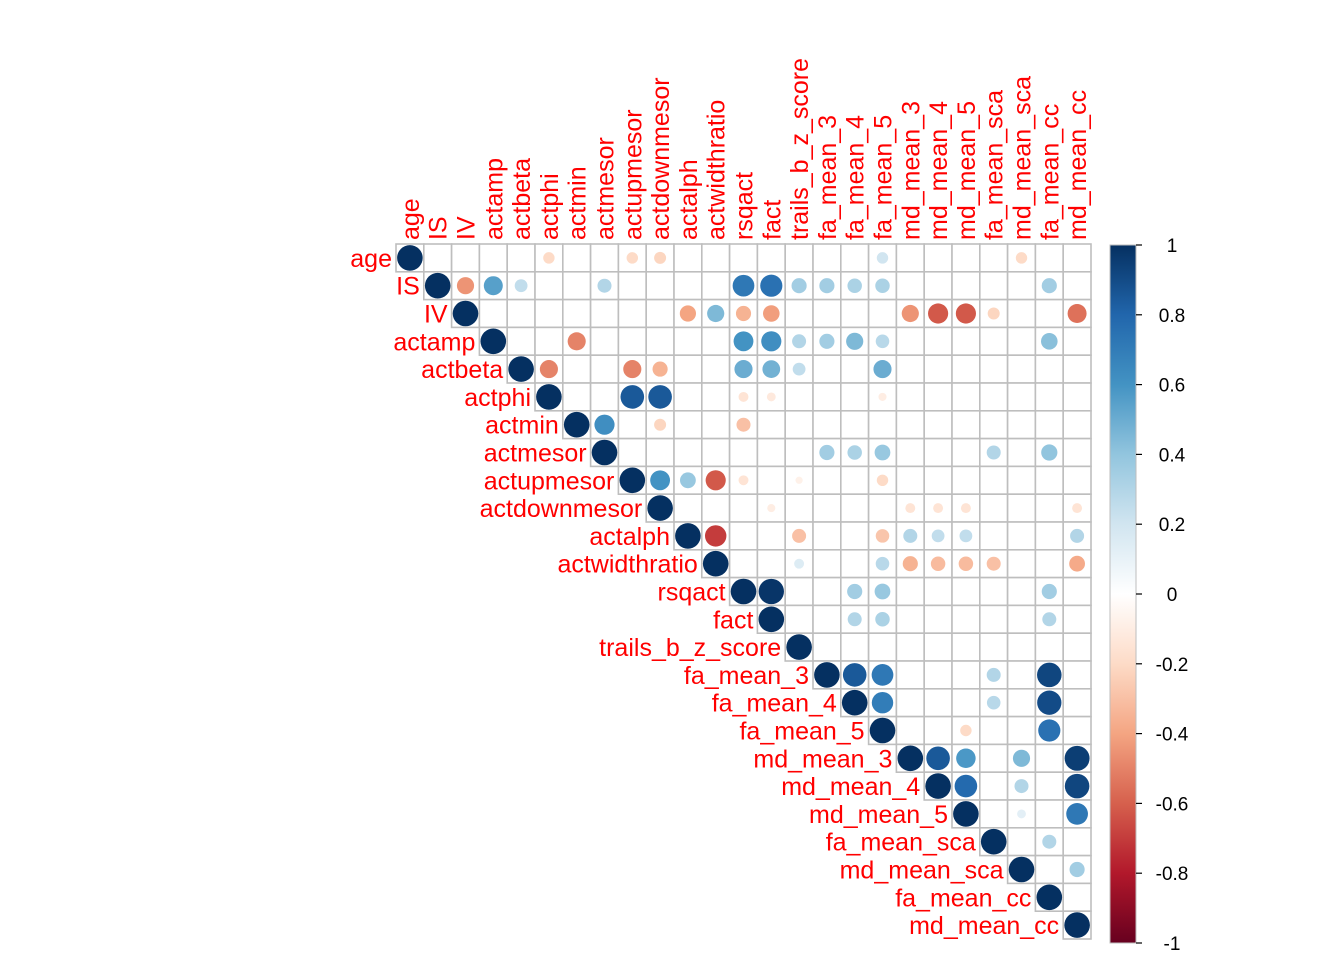 The width and height of the screenshot is (1344, 965). Describe the element at coordinates (1049, 675) in the screenshot. I see `correlation-circle-fa_mean_3-fa_mean_cc` at that location.